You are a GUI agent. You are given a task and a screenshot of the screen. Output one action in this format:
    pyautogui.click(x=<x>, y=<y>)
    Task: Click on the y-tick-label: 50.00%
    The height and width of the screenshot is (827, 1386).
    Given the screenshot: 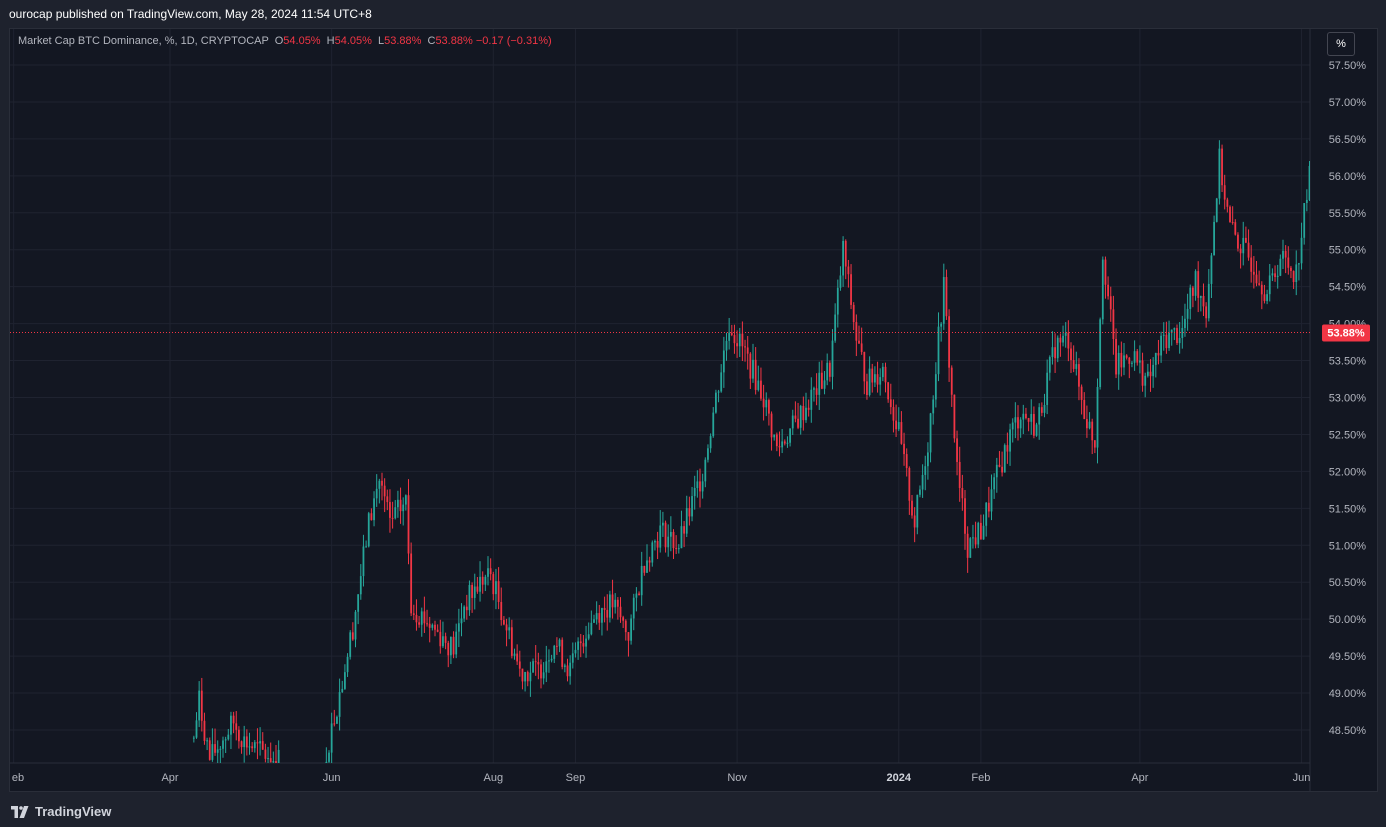 What is the action you would take?
    pyautogui.click(x=1348, y=620)
    